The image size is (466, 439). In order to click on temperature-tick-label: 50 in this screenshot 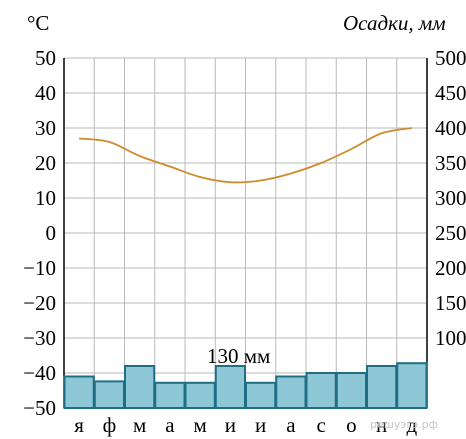, I will do `click(45, 58)`.